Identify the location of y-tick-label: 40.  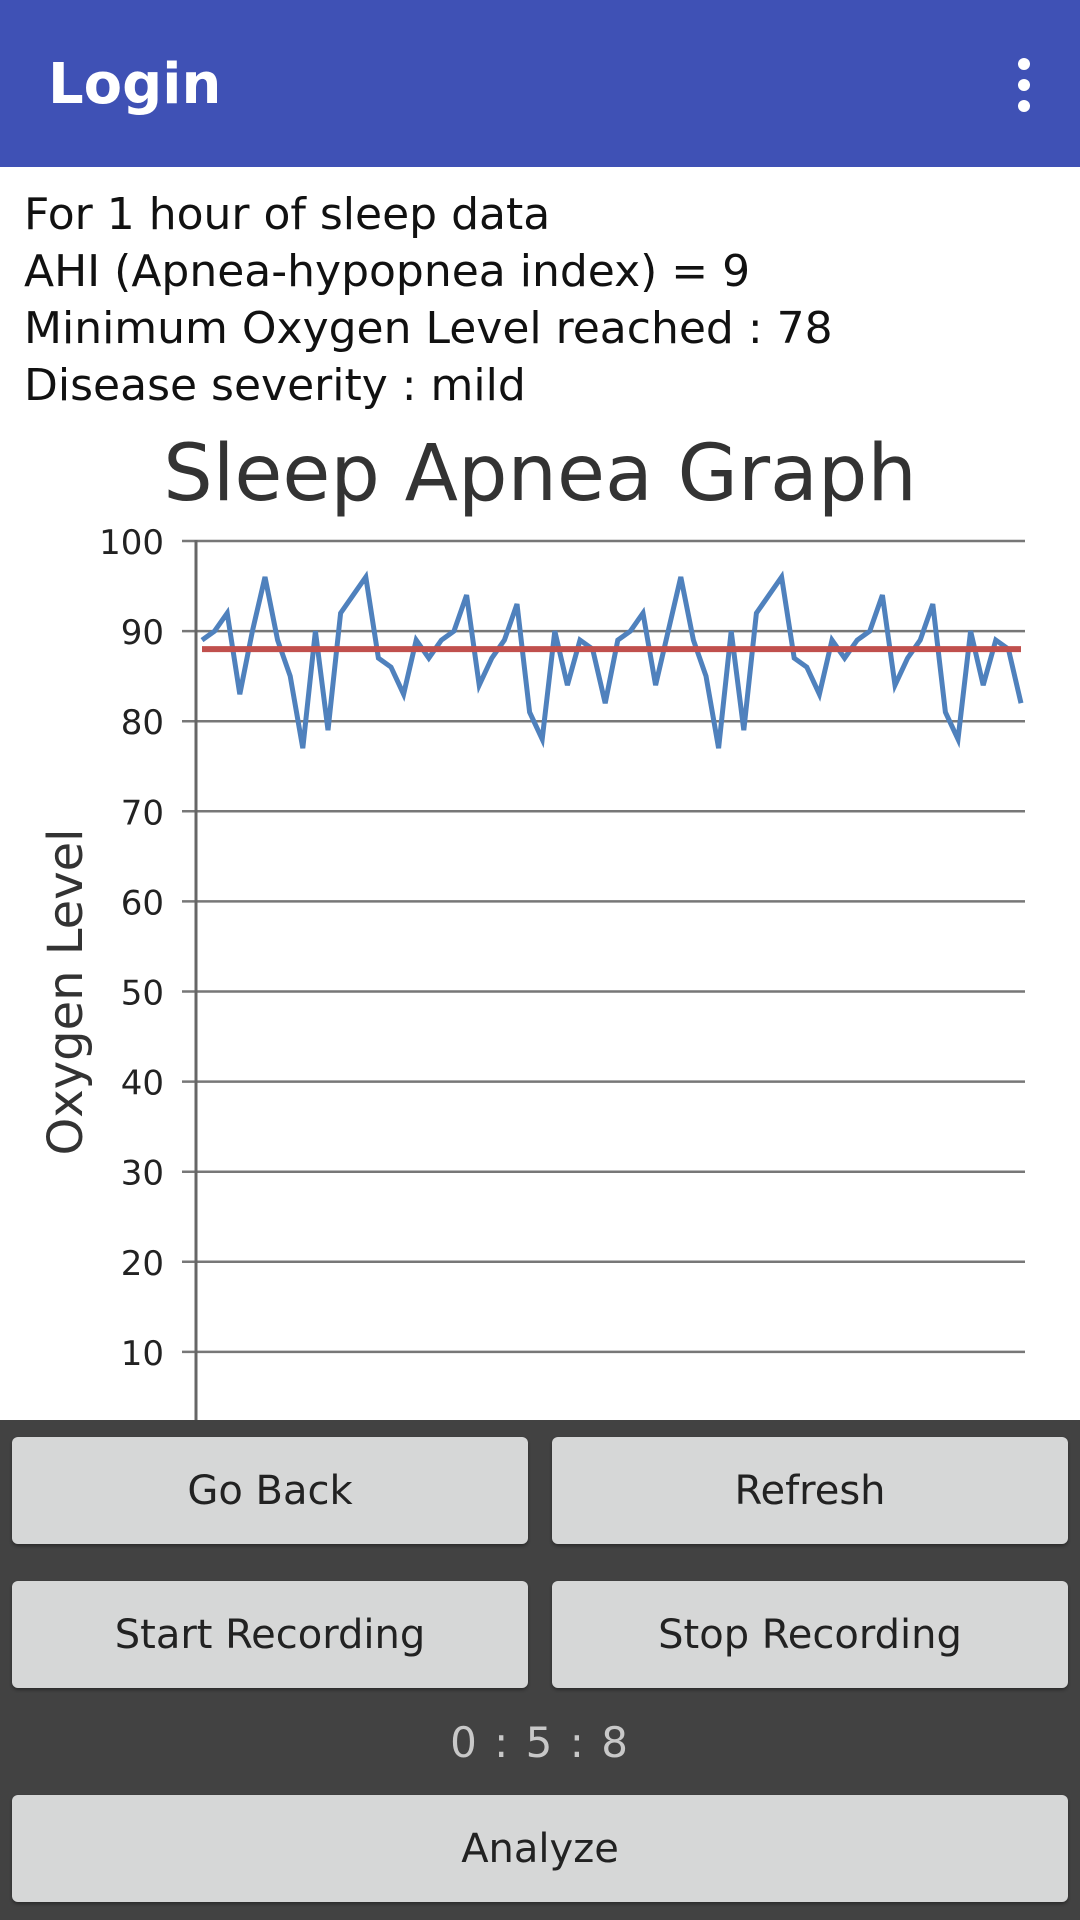
(142, 1084).